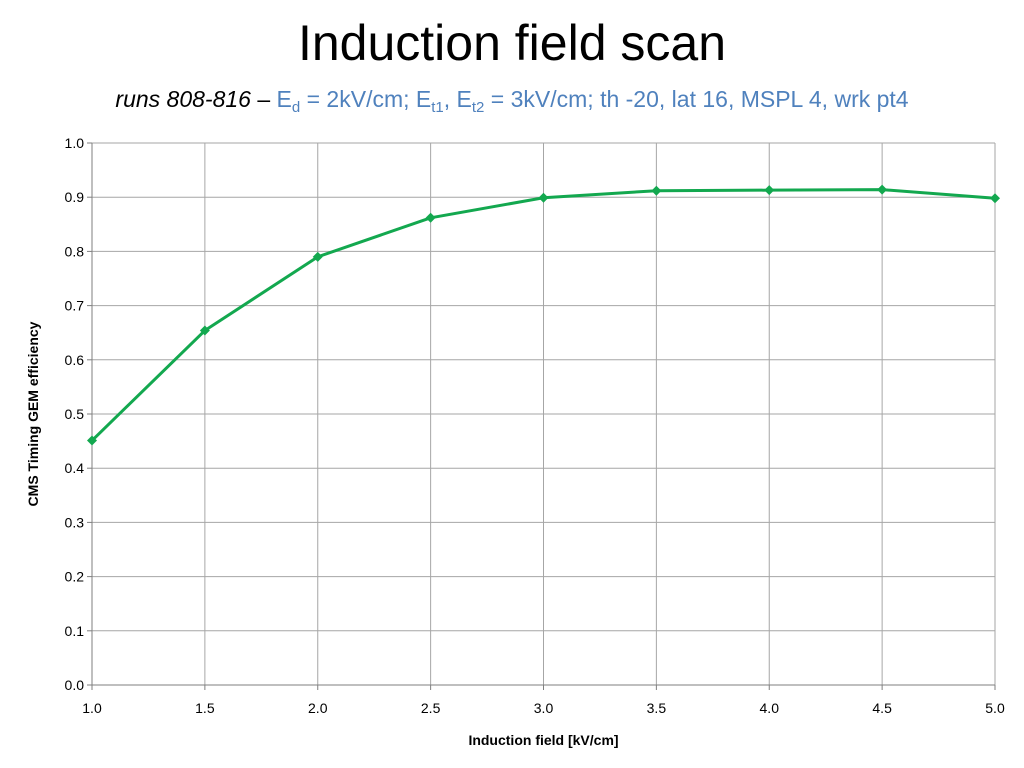 Image resolution: width=1024 pixels, height=768 pixels. I want to click on x-tick-label: 2.5, so click(431, 708).